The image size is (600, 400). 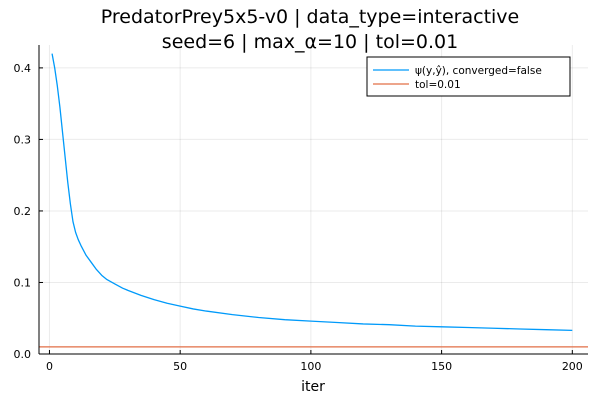 I want to click on x-tick-label: 150, so click(x=441, y=366).